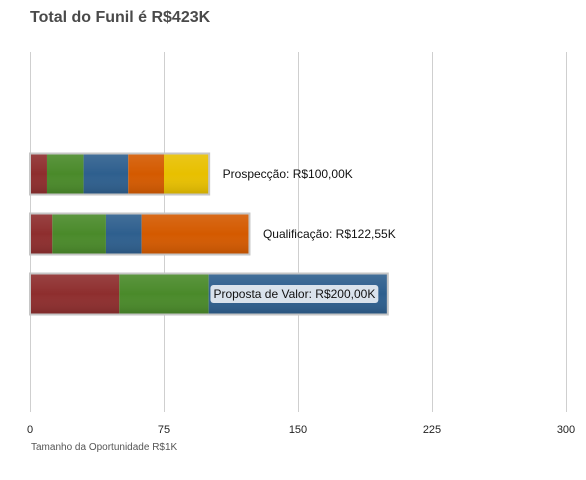 Image resolution: width=586 pixels, height=480 pixels. I want to click on bar-data-label-background, so click(294, 294).